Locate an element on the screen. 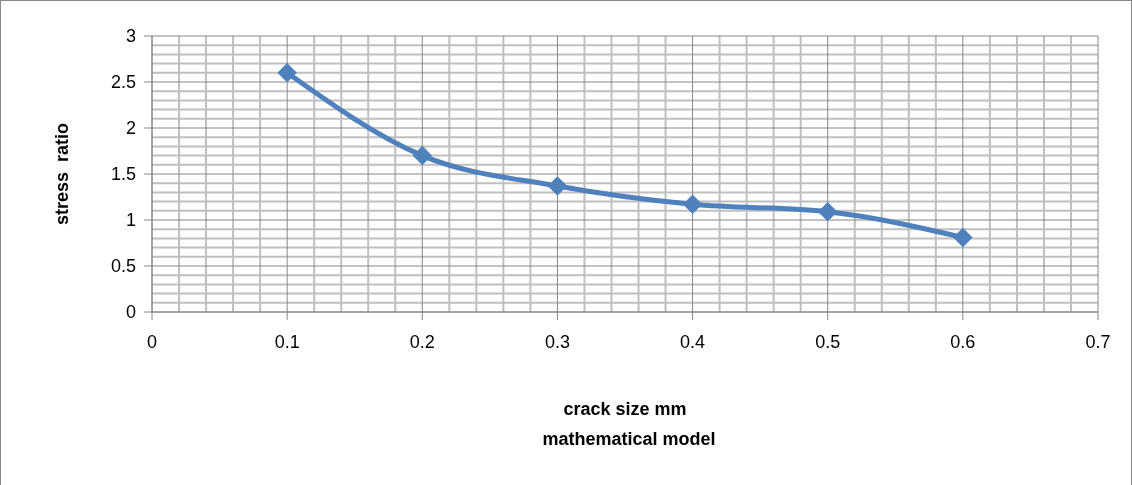 The image size is (1132, 485). y-tick-label: 0 is located at coordinates (130, 312).